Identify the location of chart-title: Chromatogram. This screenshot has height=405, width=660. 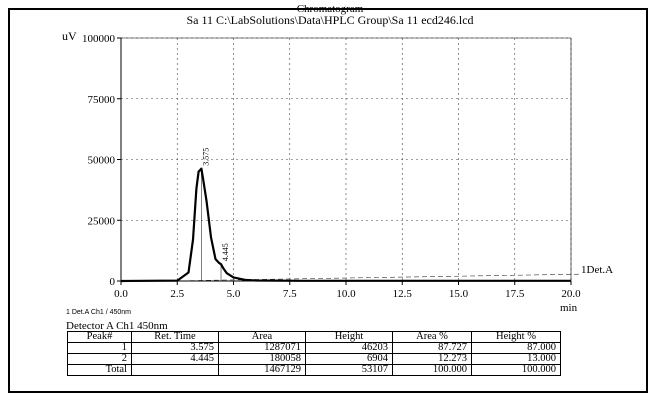
(330, 9).